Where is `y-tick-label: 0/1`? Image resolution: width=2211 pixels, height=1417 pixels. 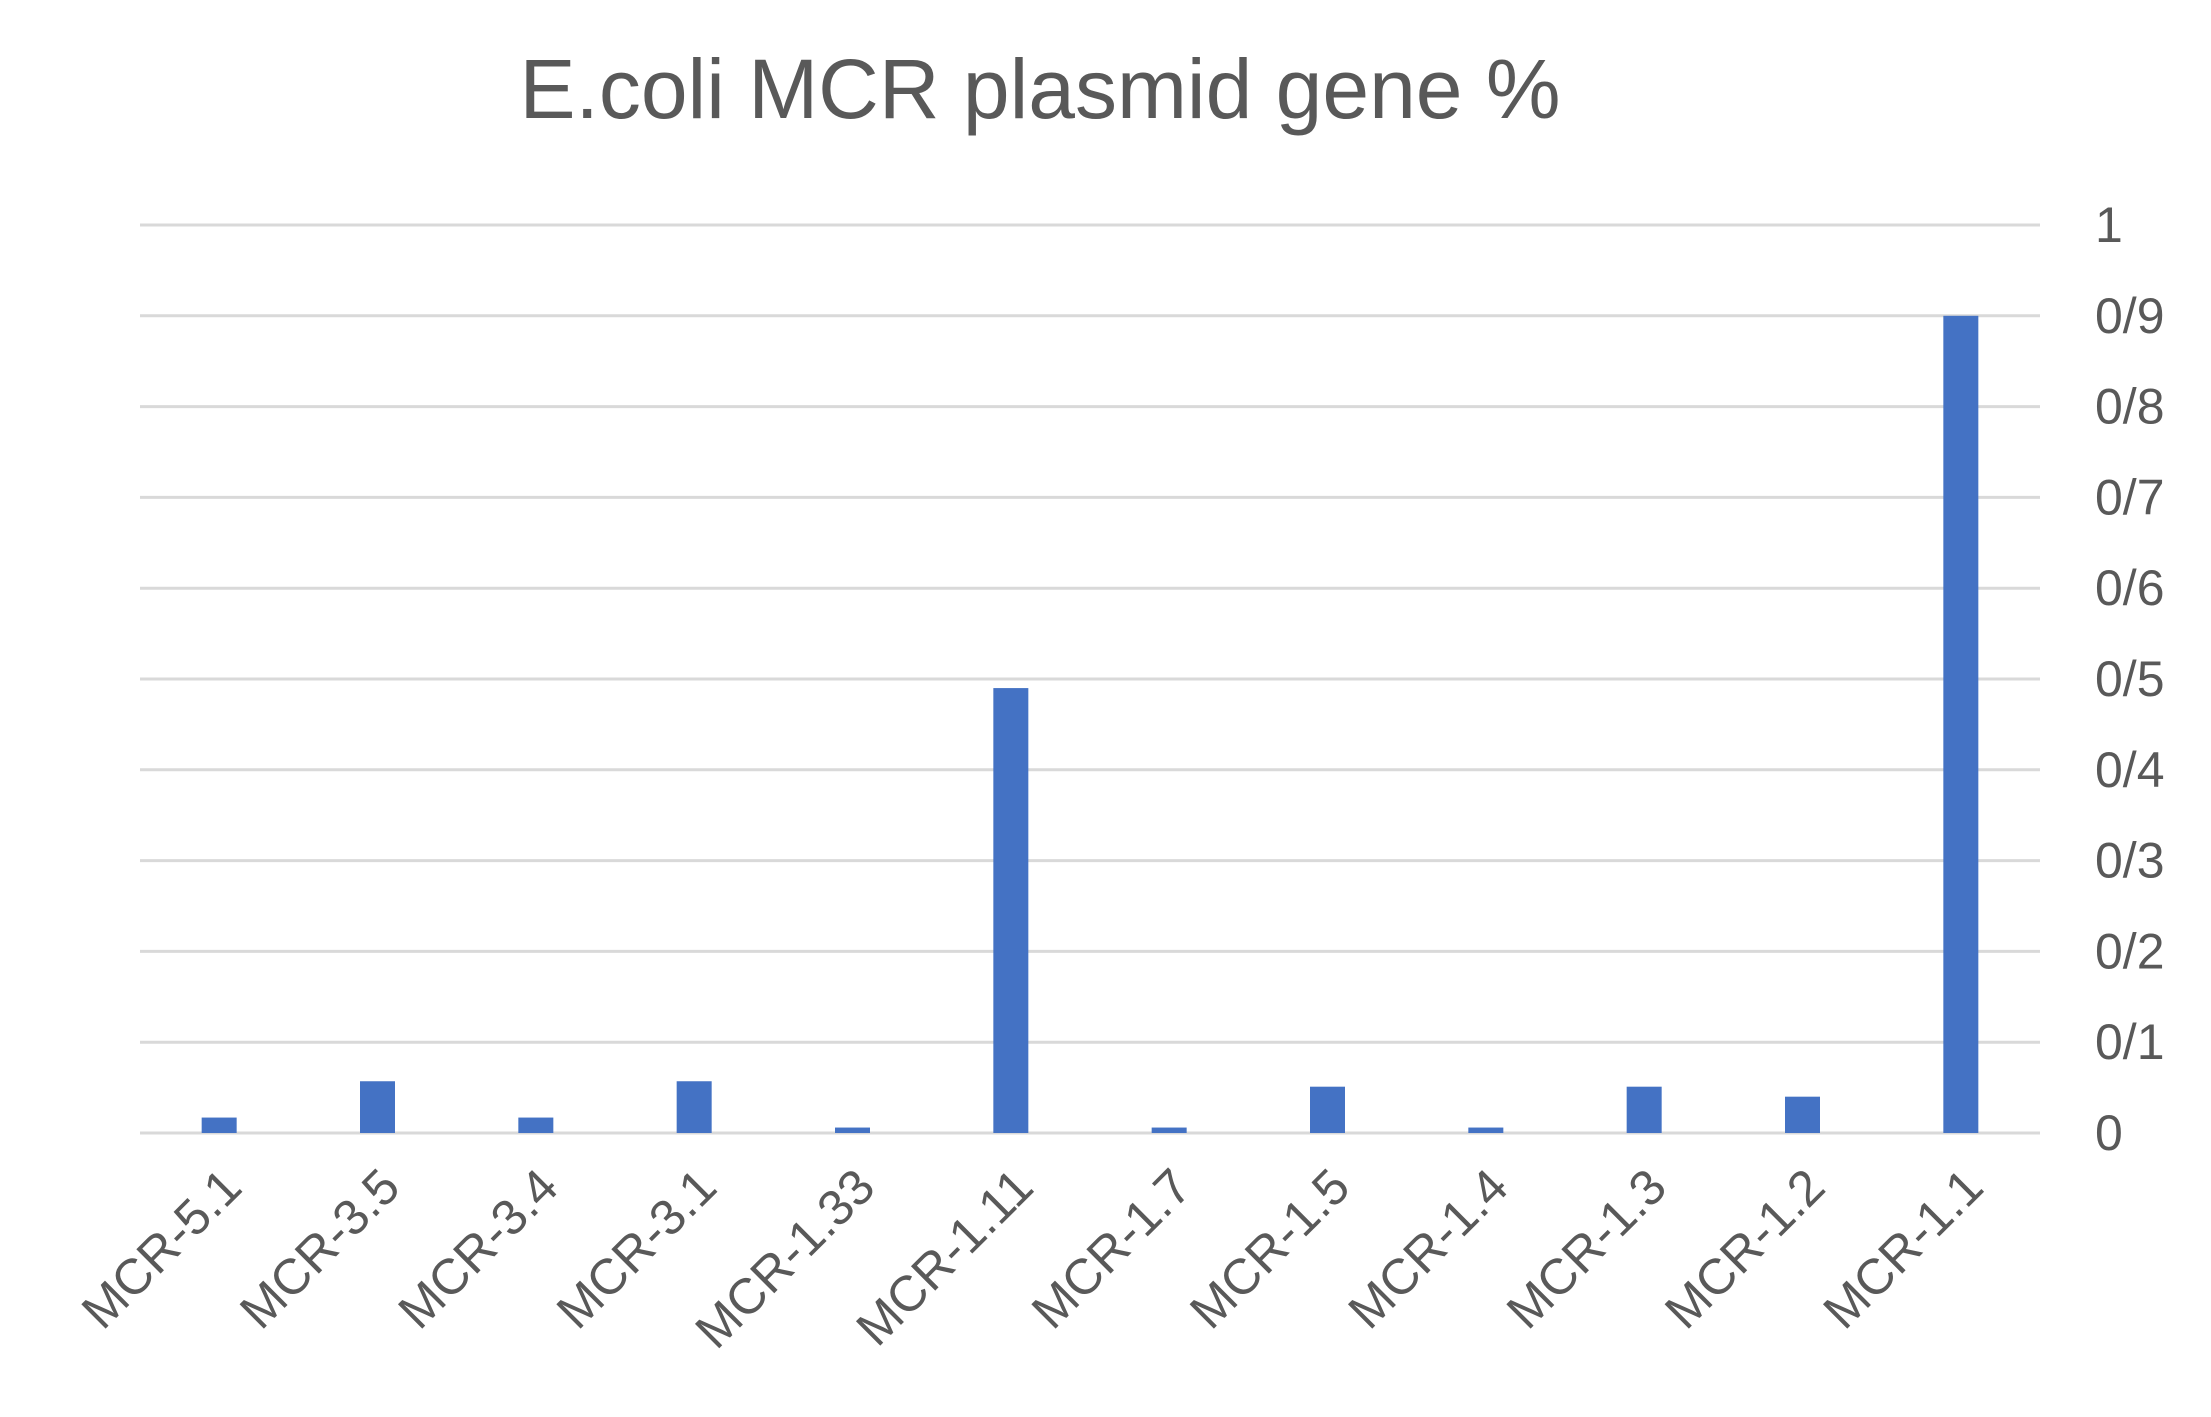
y-tick-label: 0/1 is located at coordinates (2130, 1042).